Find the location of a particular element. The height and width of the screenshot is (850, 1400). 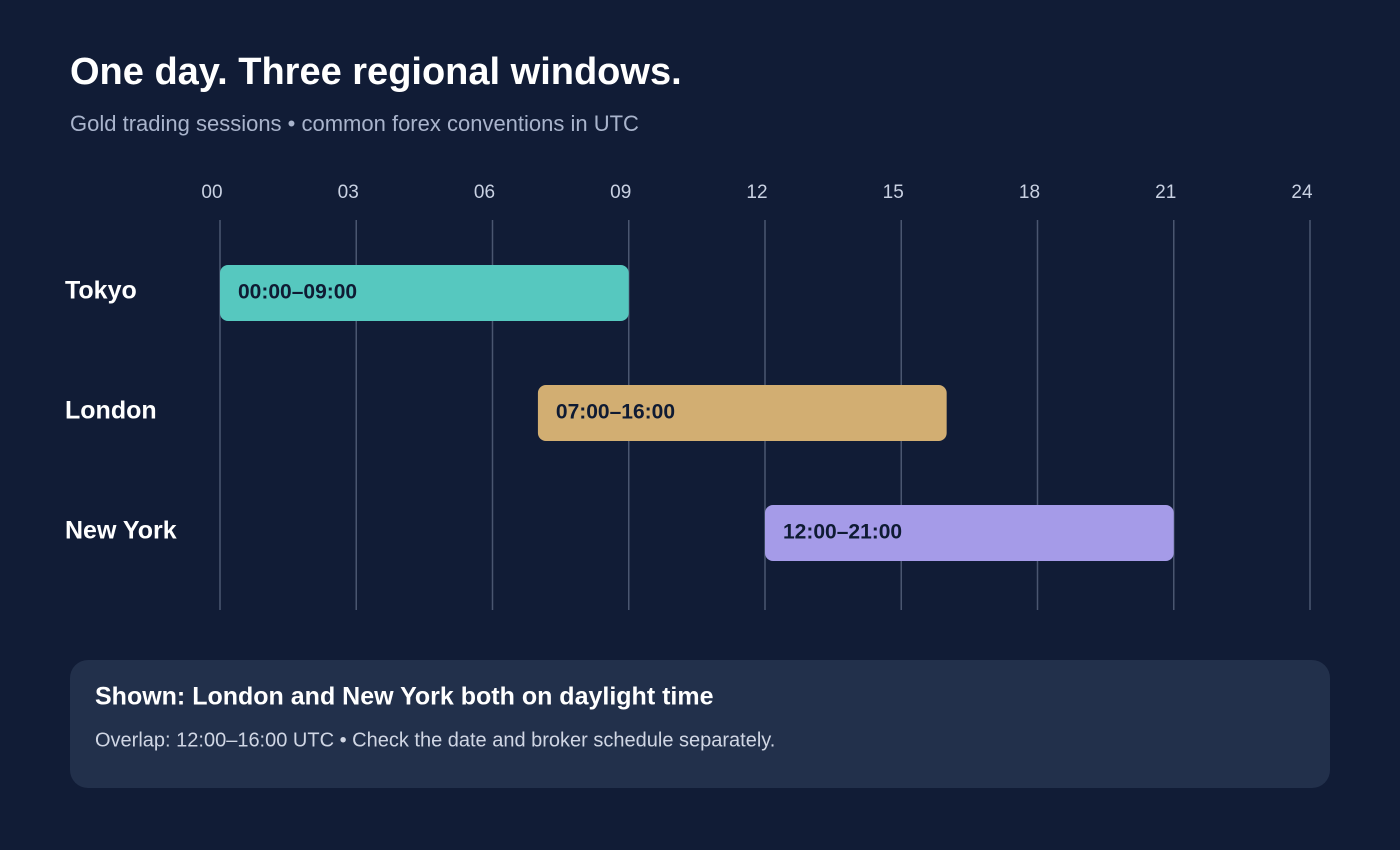

x-tick-label: 03 is located at coordinates (348, 192).